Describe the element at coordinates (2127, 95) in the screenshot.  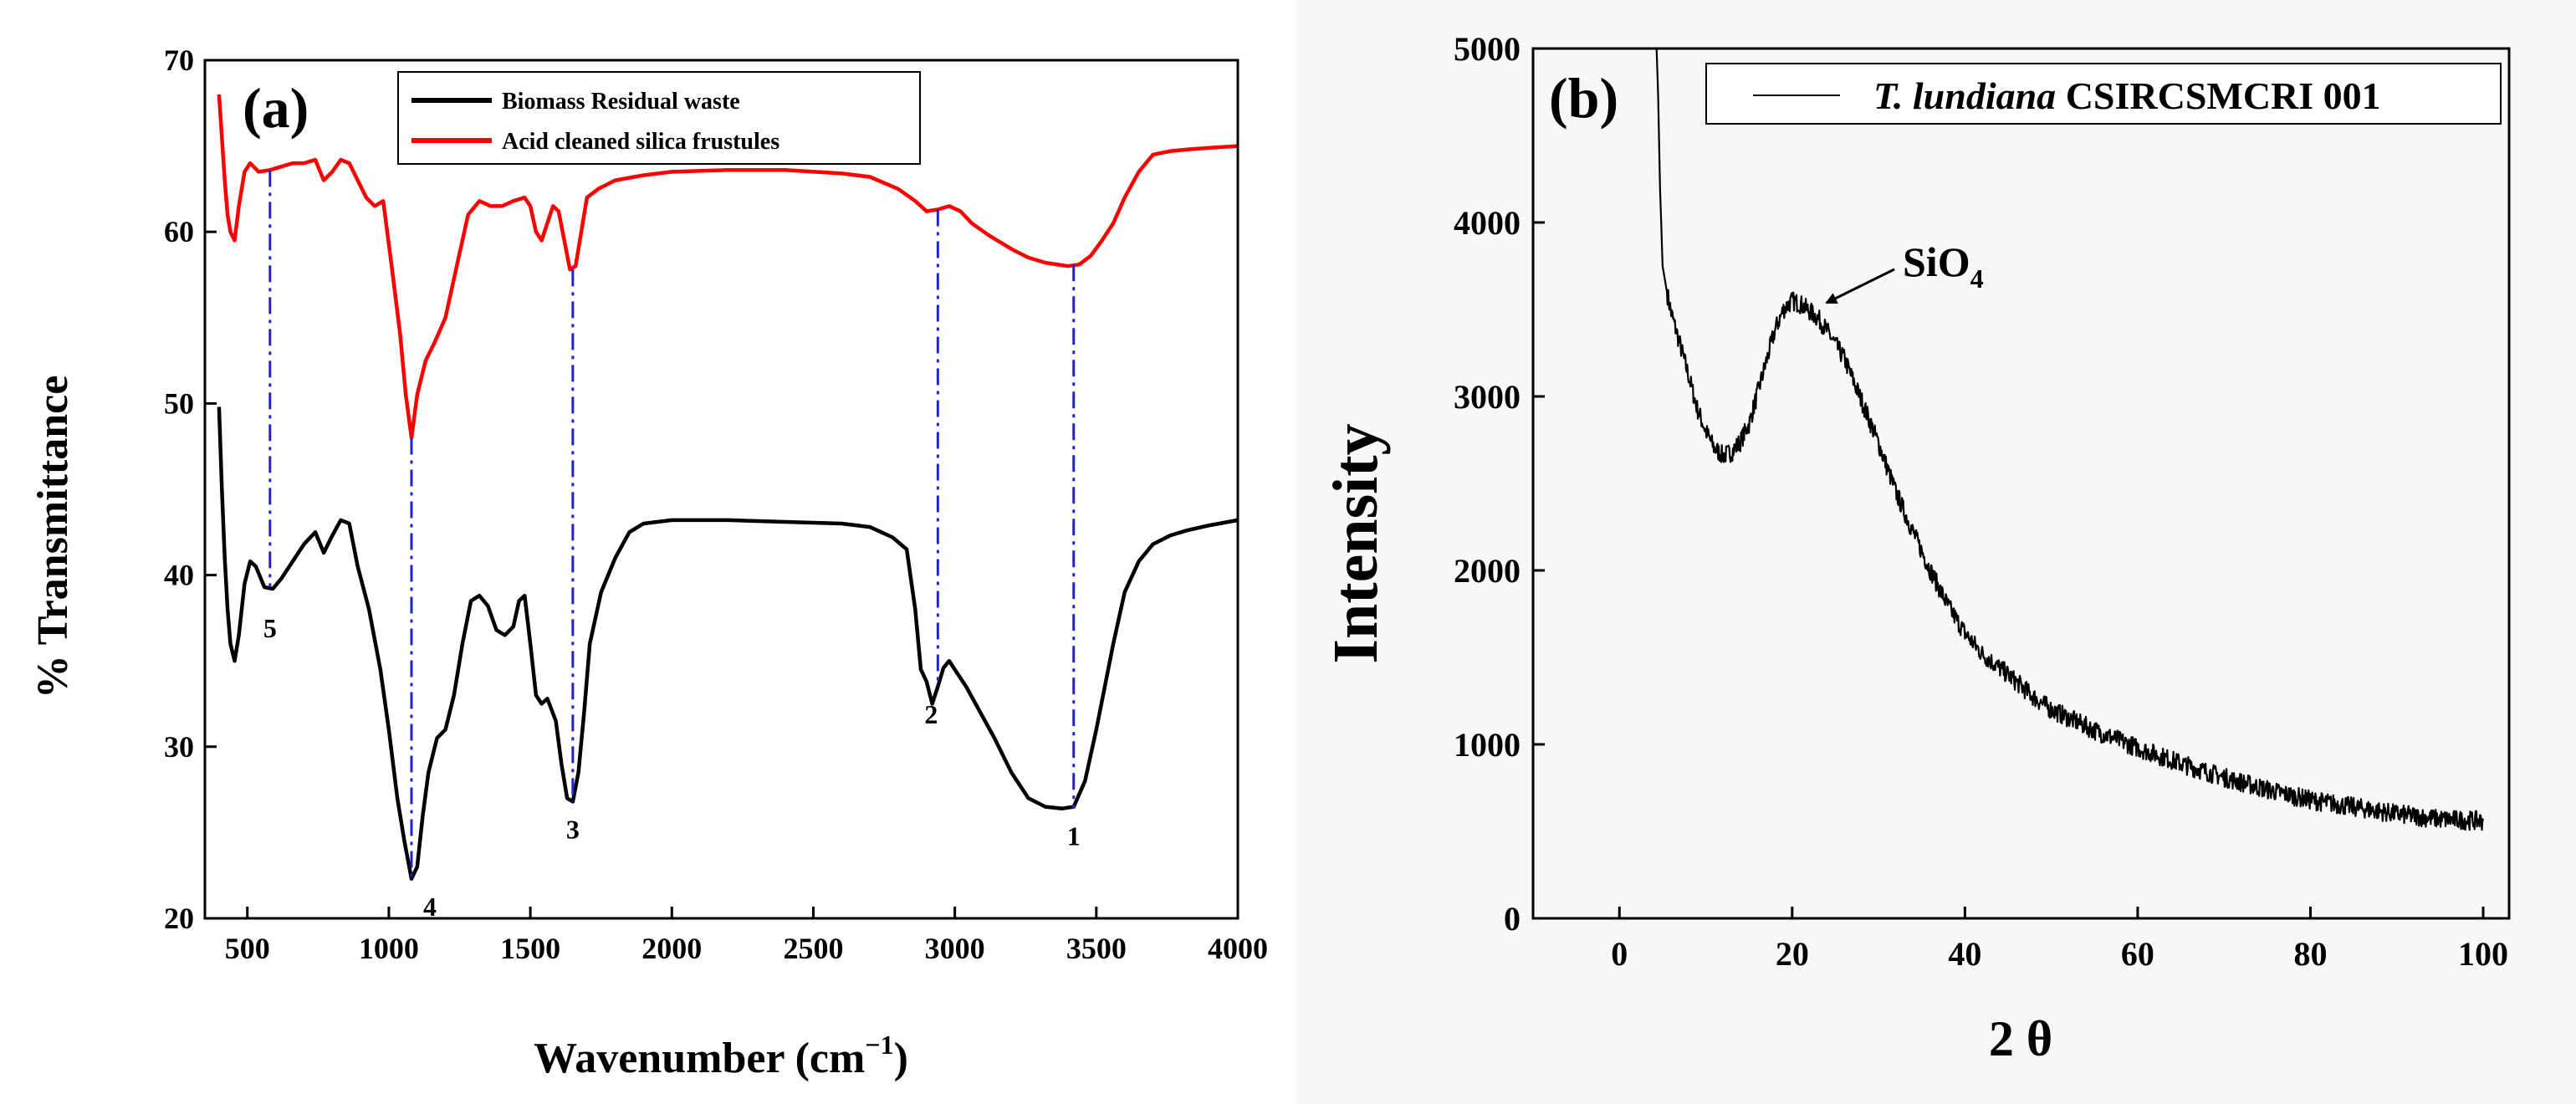
I see `legend-label-tlundiana: T. lundiana CSIRCSMCRI 001` at that location.